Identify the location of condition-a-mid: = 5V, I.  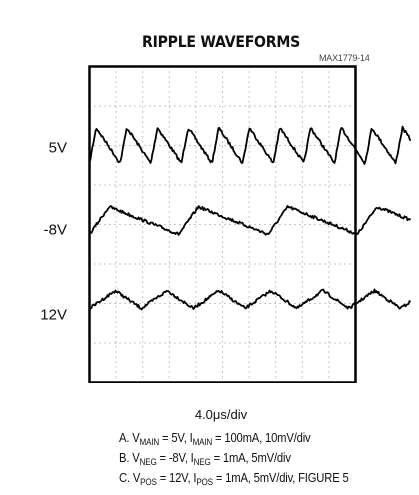
(176, 438).